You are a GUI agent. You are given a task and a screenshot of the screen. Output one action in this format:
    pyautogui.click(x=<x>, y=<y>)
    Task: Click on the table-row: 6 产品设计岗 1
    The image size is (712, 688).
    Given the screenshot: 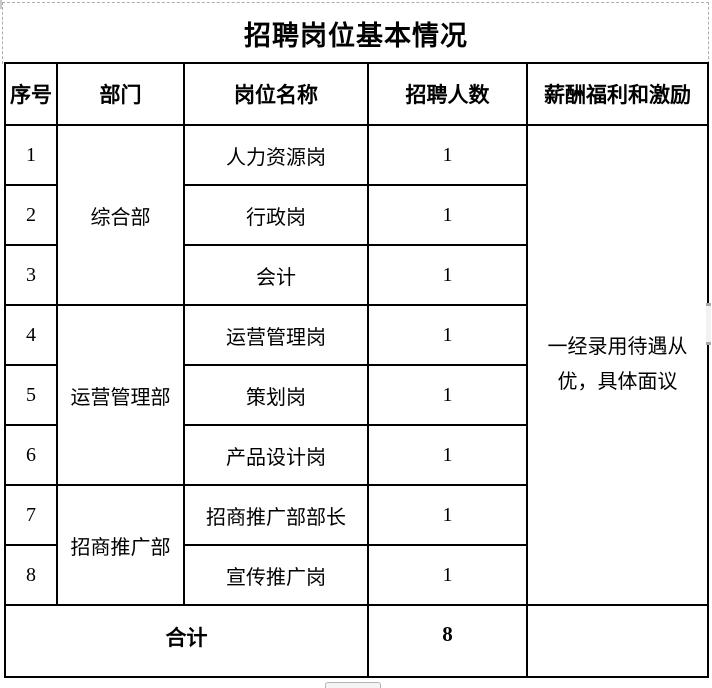 What is the action you would take?
    pyautogui.click(x=356, y=455)
    